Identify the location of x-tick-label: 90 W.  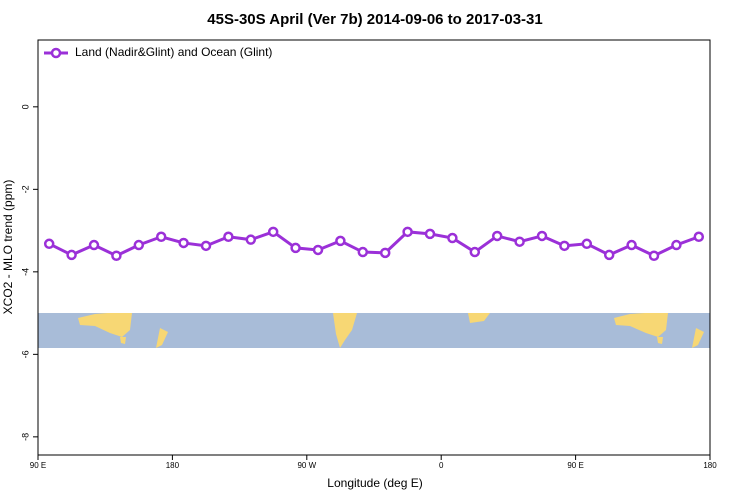
(306, 465).